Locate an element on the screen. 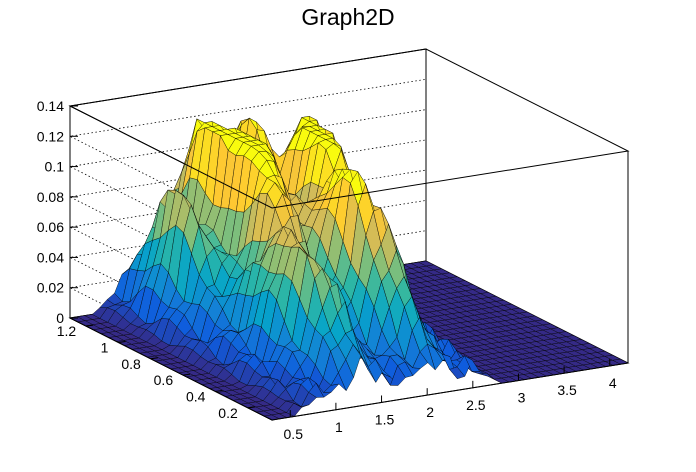 This screenshot has width=696, height=472. y-axis-line is located at coordinates (171, 369).